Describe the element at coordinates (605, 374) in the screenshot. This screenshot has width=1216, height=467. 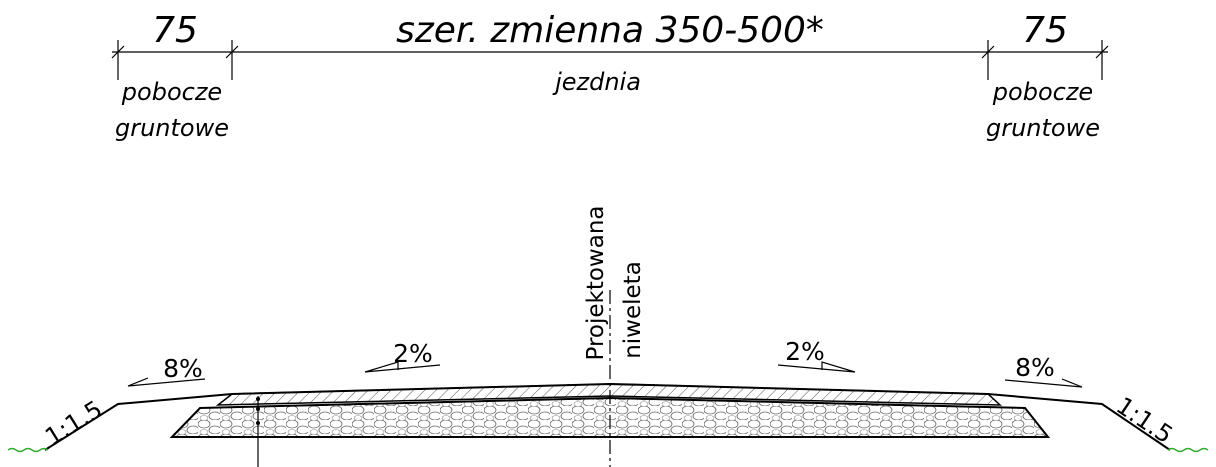
I see `slope-arrow` at that location.